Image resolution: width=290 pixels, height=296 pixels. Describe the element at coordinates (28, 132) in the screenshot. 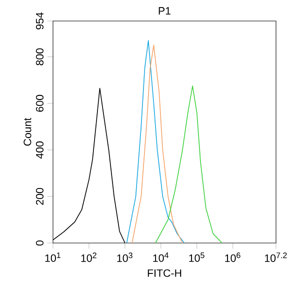

I see `y-axis-title: Count` at that location.